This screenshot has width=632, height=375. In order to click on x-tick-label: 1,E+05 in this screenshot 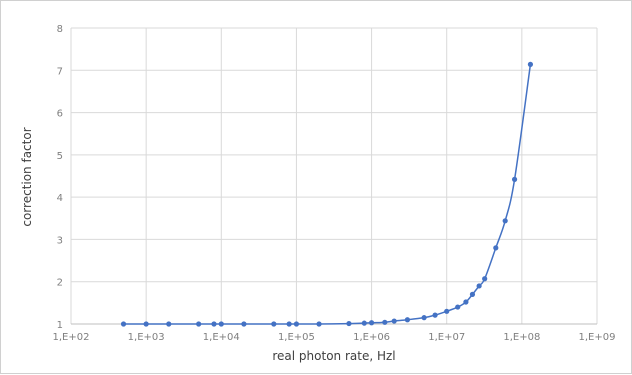, I will do `click(296, 337)`.